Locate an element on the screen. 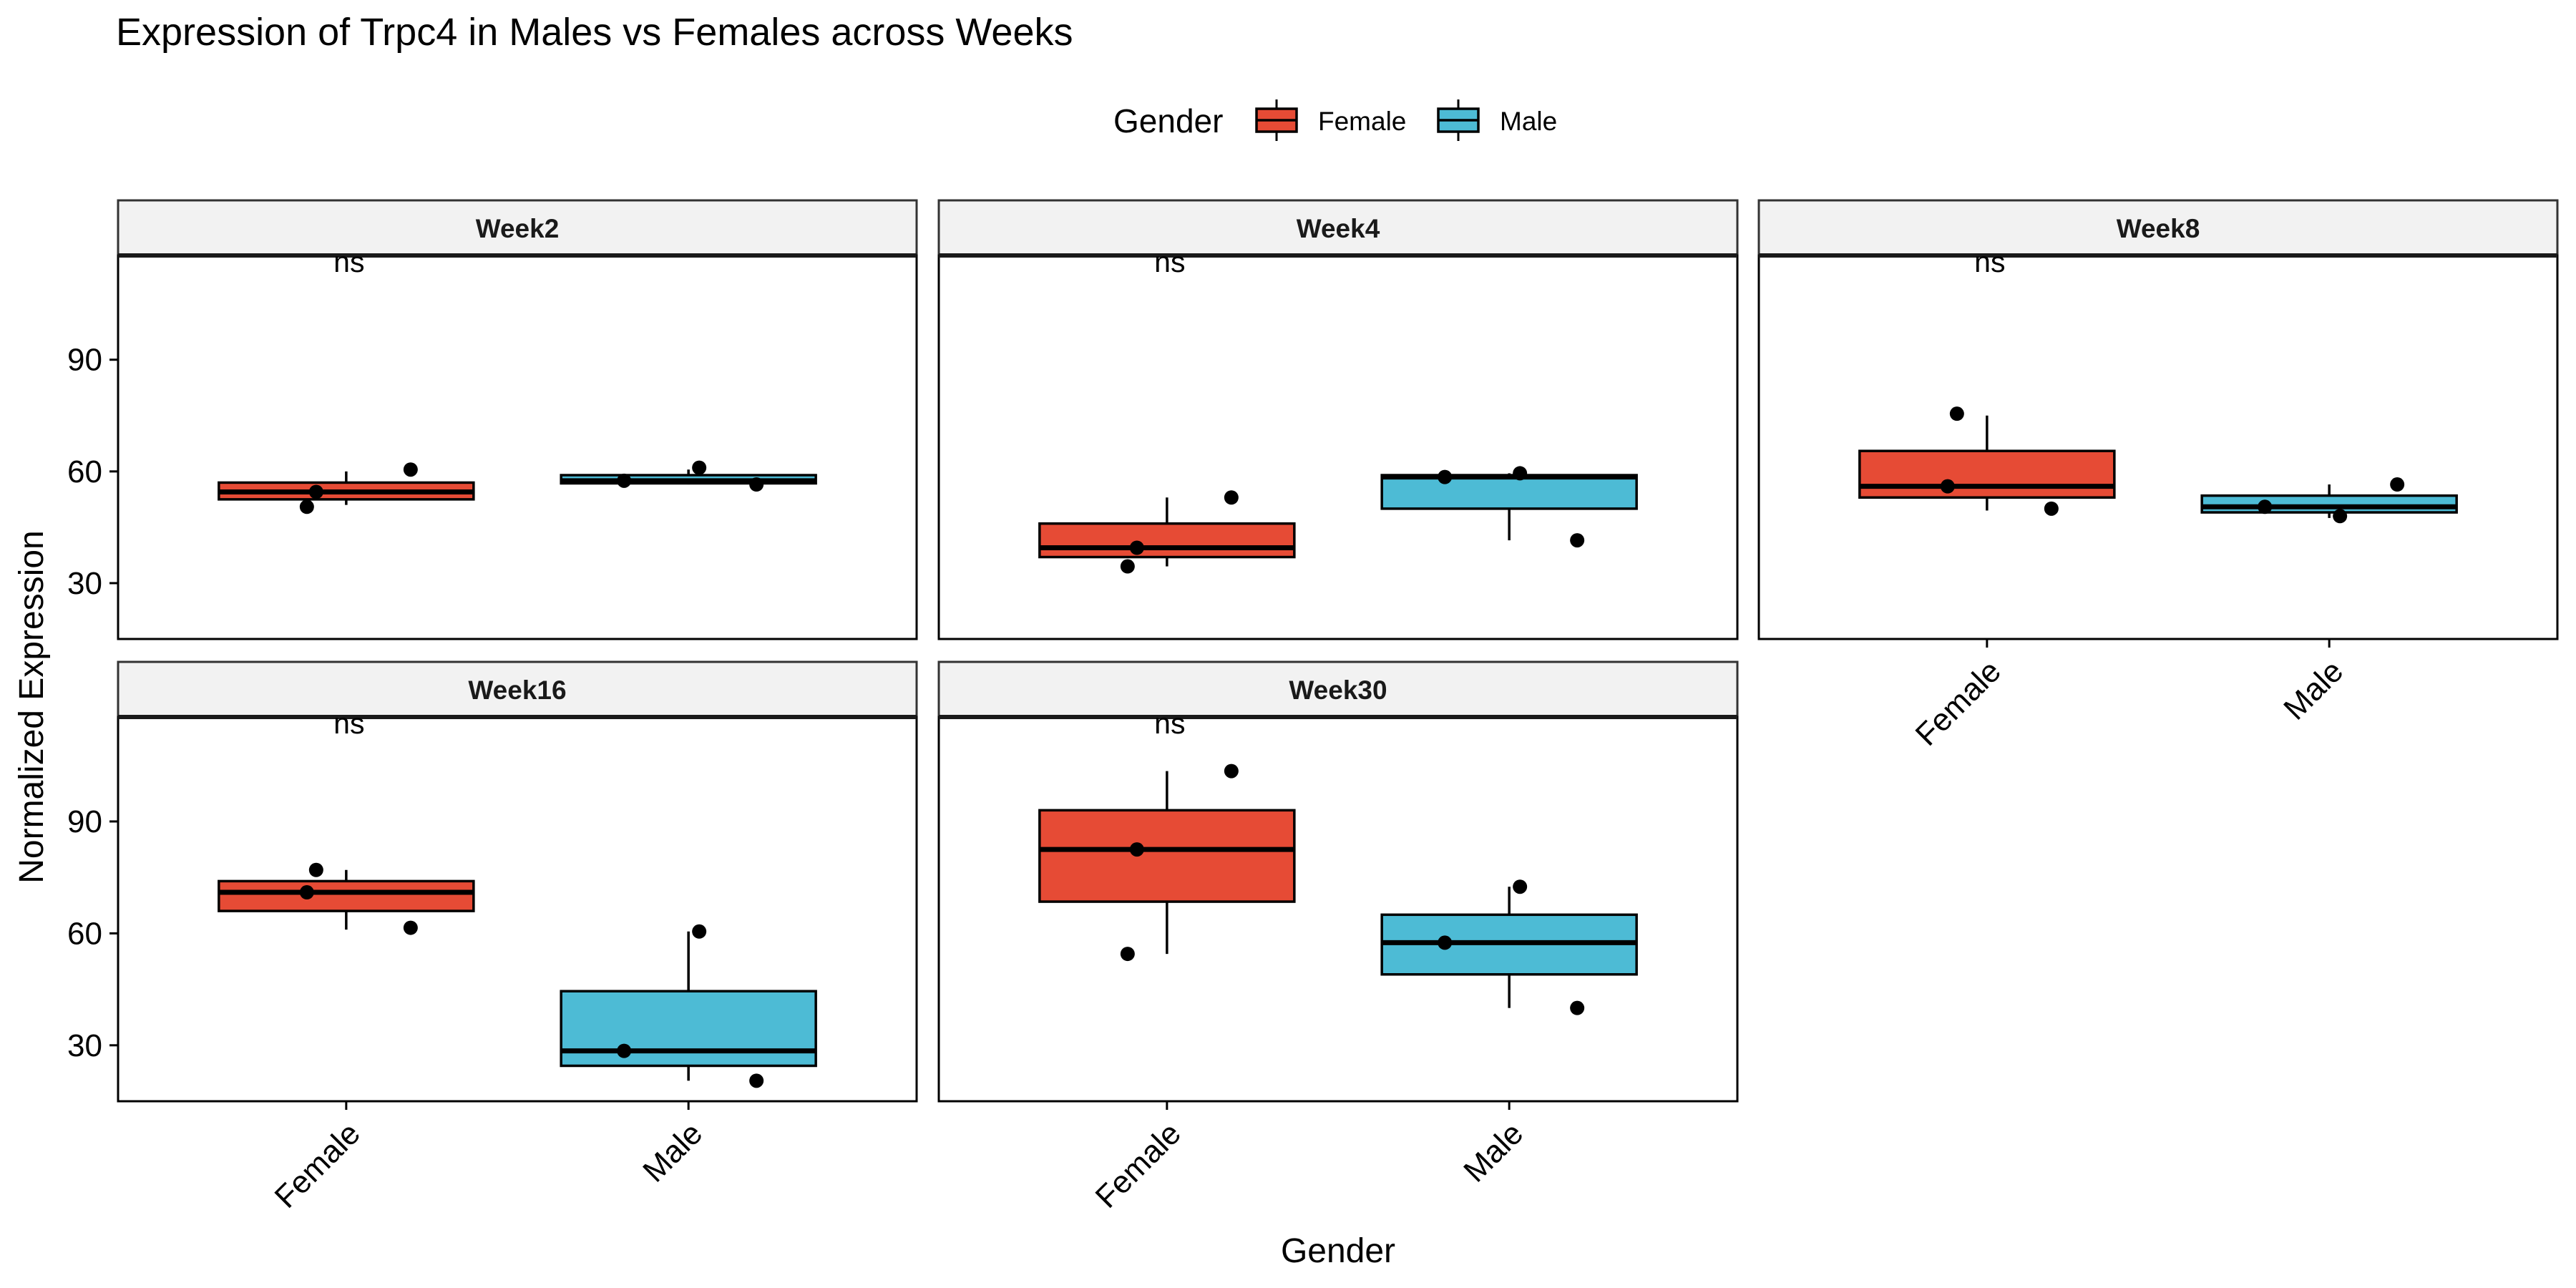 The image size is (2576, 1288). panel-week4: Week4 ns is located at coordinates (1338, 419).